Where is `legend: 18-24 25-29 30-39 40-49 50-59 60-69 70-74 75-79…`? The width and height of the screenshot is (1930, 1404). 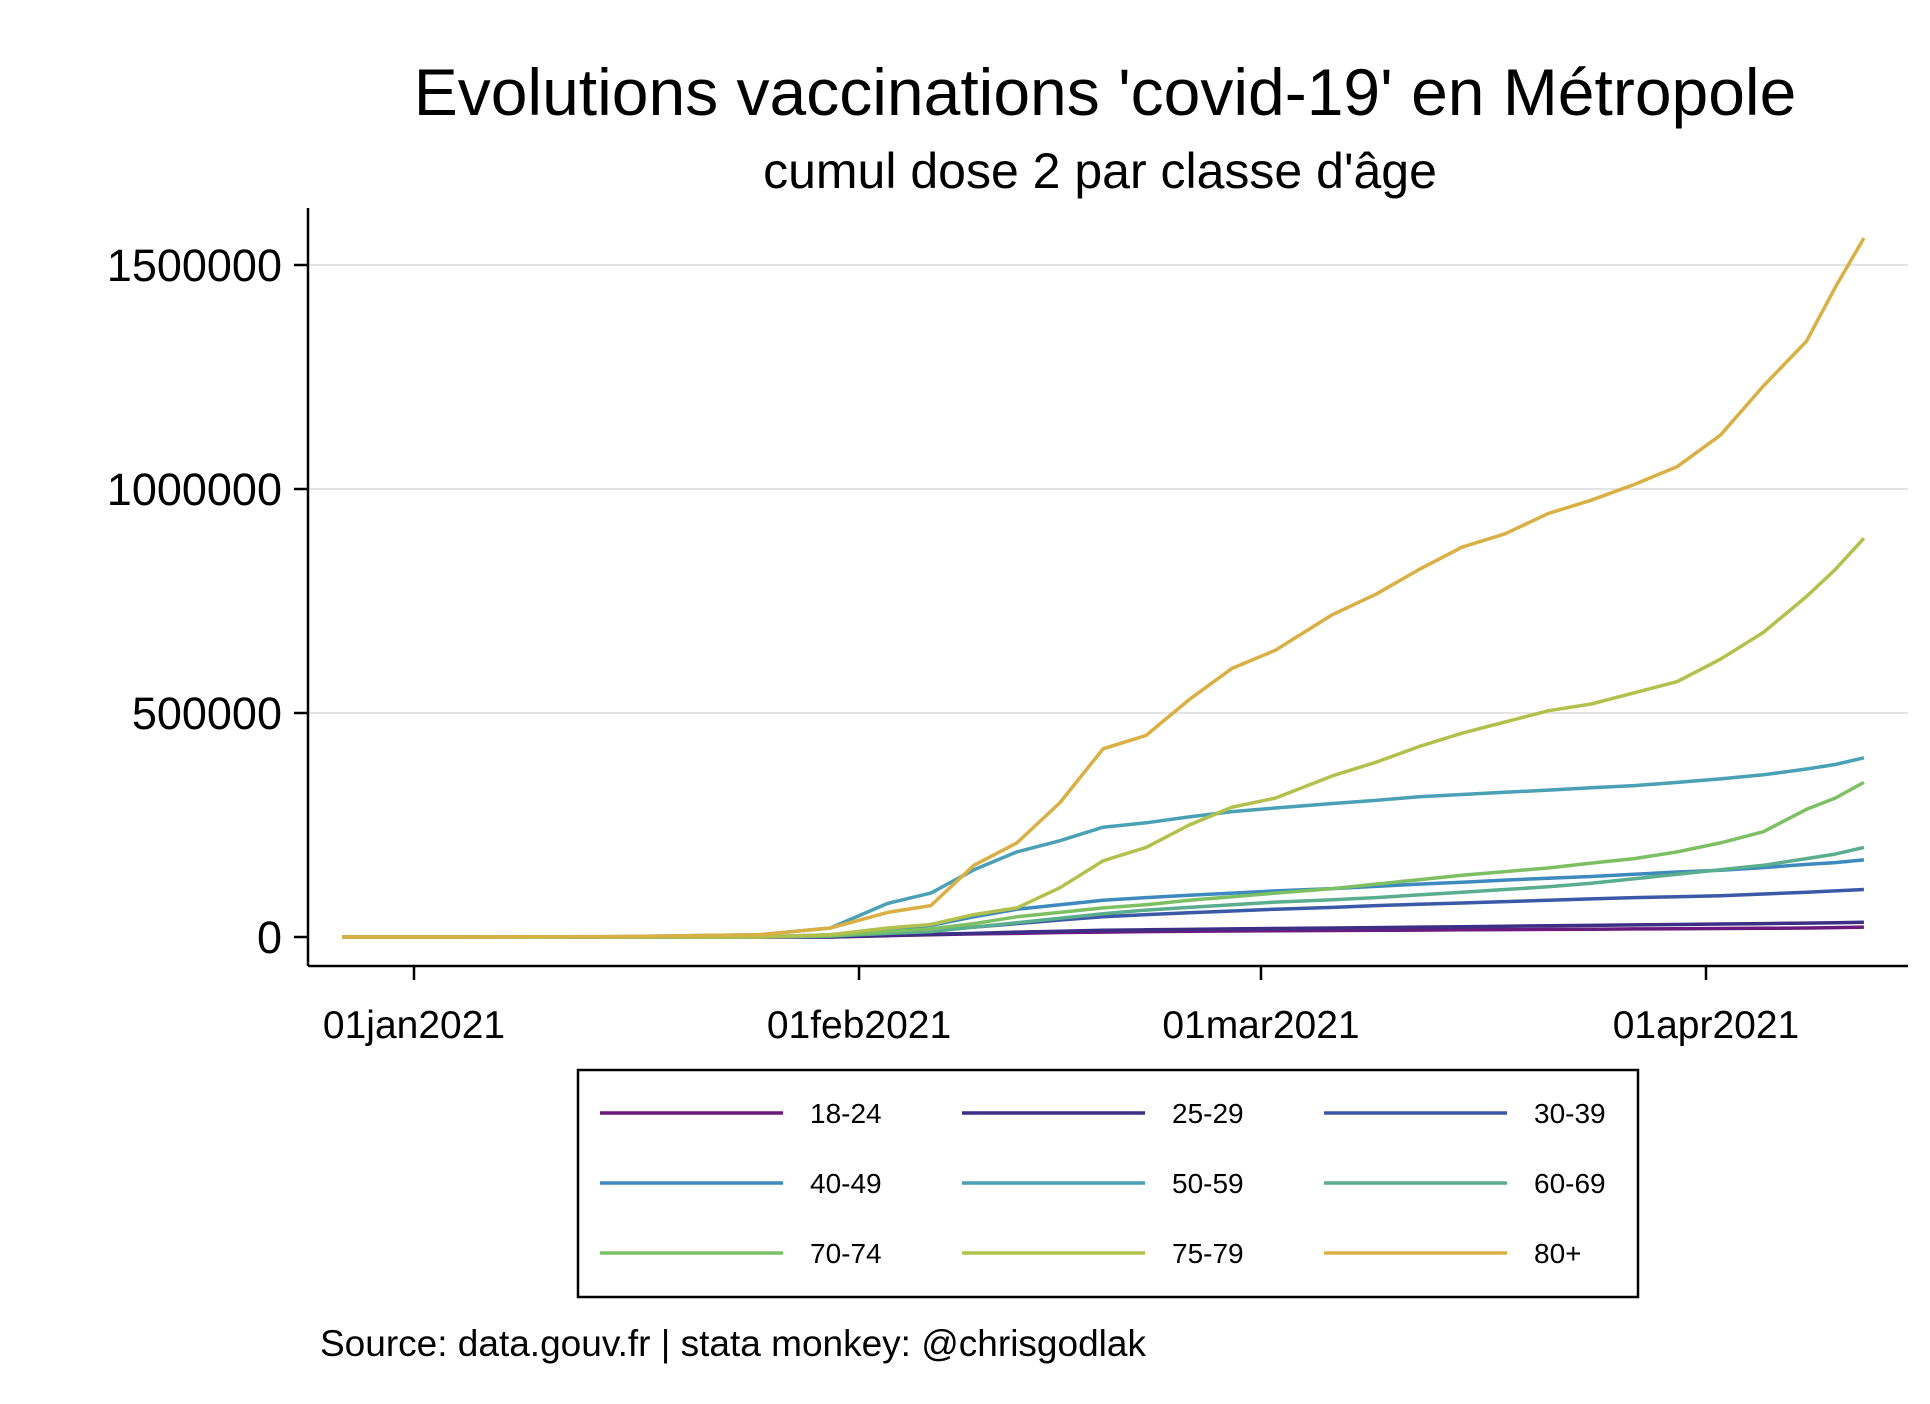 legend: 18-24 25-29 30-39 40-49 50-59 60-69 70-74 75-79… is located at coordinates (1103, 1183).